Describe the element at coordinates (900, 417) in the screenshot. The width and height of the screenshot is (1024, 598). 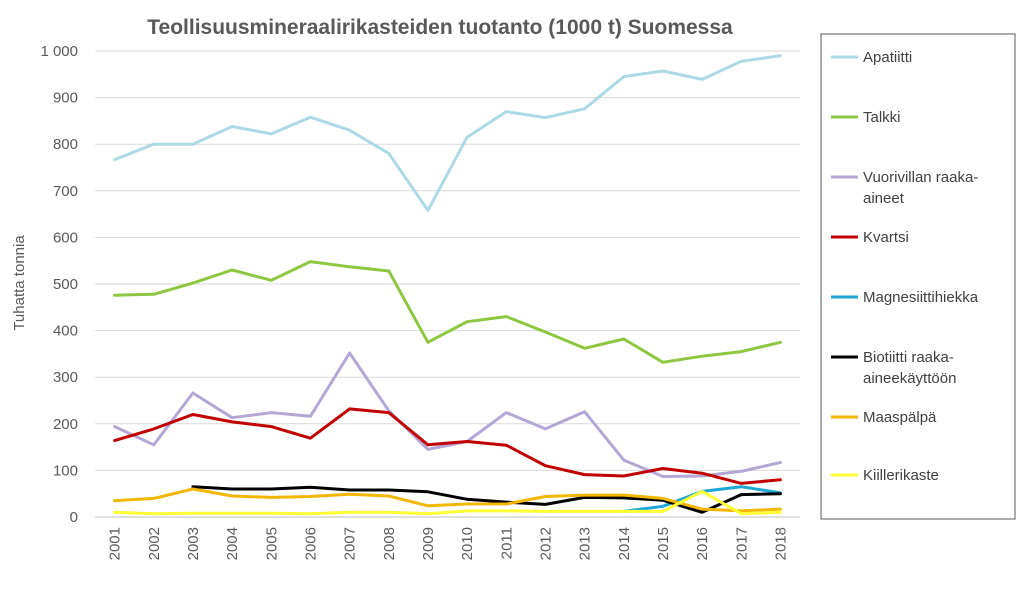
I see `legend-label: Maaspälpä` at that location.